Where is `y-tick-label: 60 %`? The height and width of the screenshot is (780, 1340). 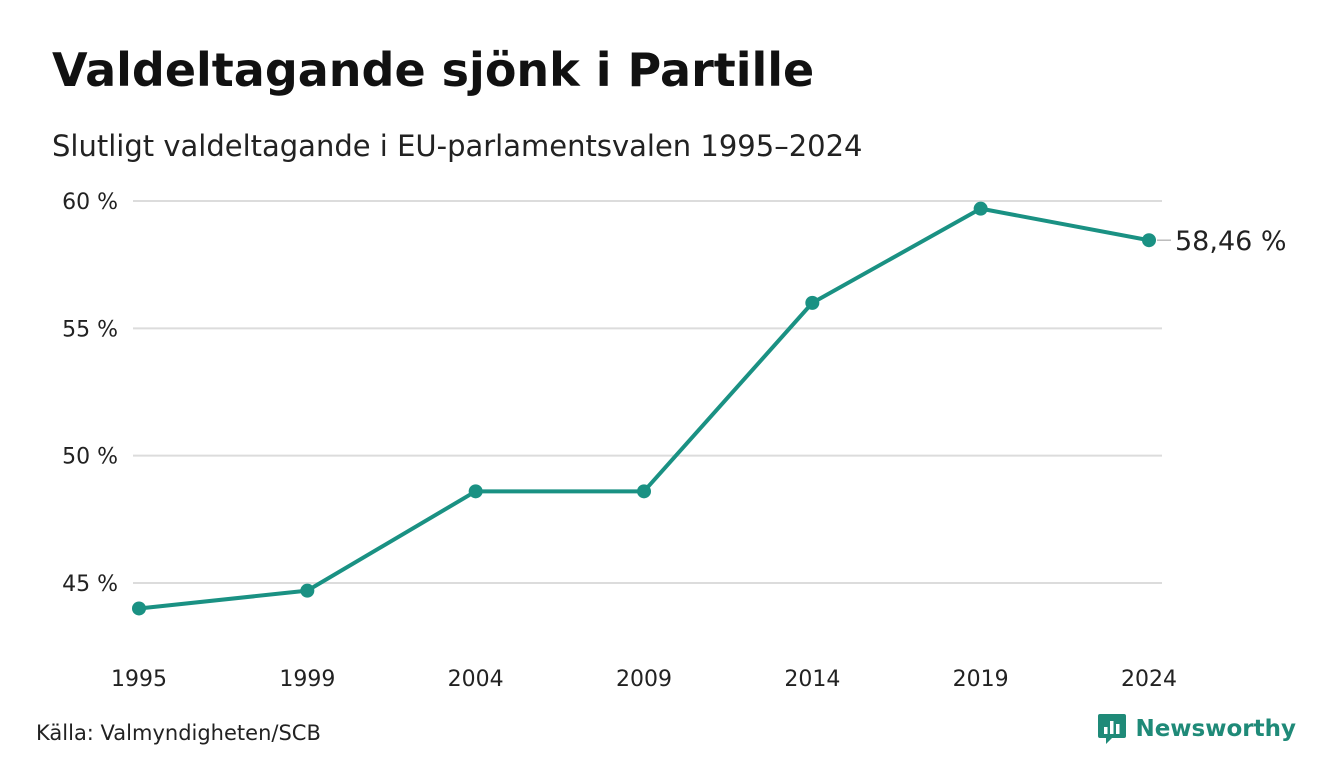
y-tick-label: 60 % is located at coordinates (90, 202).